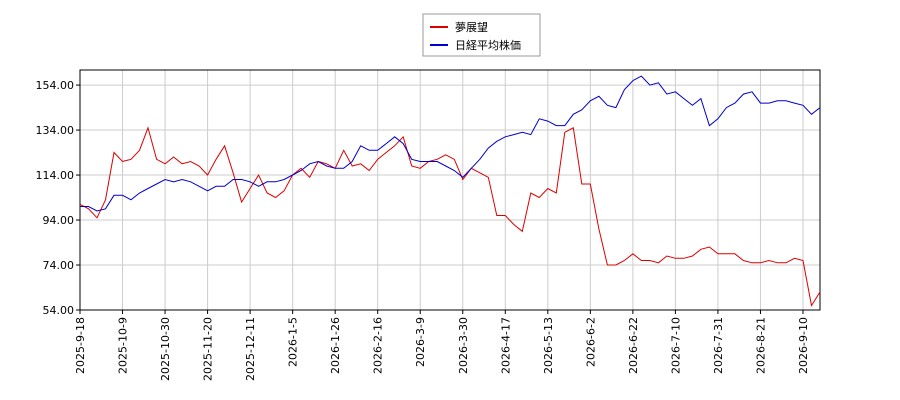  What do you see at coordinates (55, 85) in the screenshot?
I see `y-tick-label: 154.00` at bounding box center [55, 85].